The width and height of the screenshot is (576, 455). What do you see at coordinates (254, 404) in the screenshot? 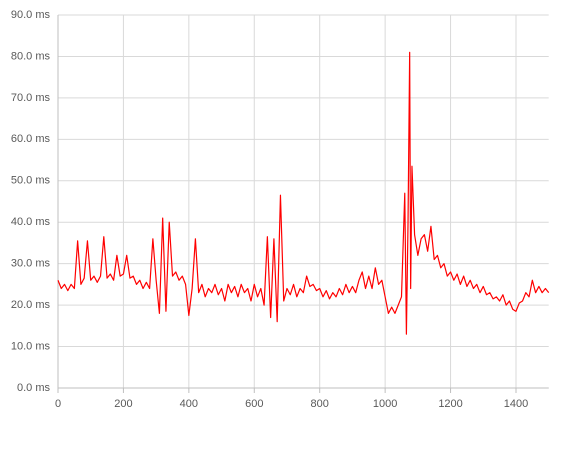
I see `x-tick-label: 600` at bounding box center [254, 404].